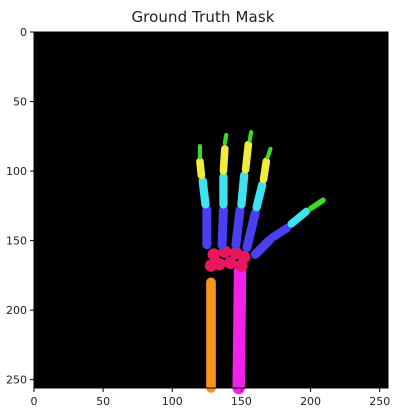 The height and width of the screenshot is (414, 406). What do you see at coordinates (299, 217) in the screenshot?
I see `thumb-middle-bone` at bounding box center [299, 217].